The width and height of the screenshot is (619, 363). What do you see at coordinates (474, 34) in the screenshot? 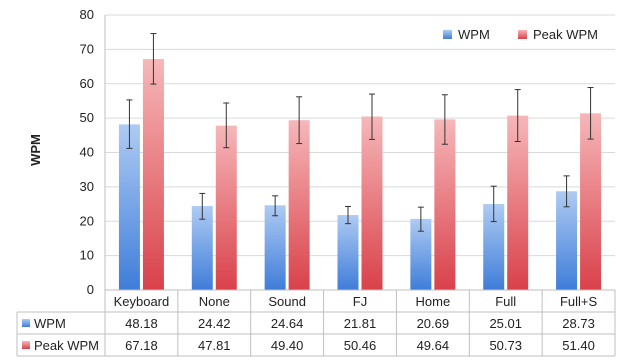
I see `legend-entry: WPM` at bounding box center [474, 34].